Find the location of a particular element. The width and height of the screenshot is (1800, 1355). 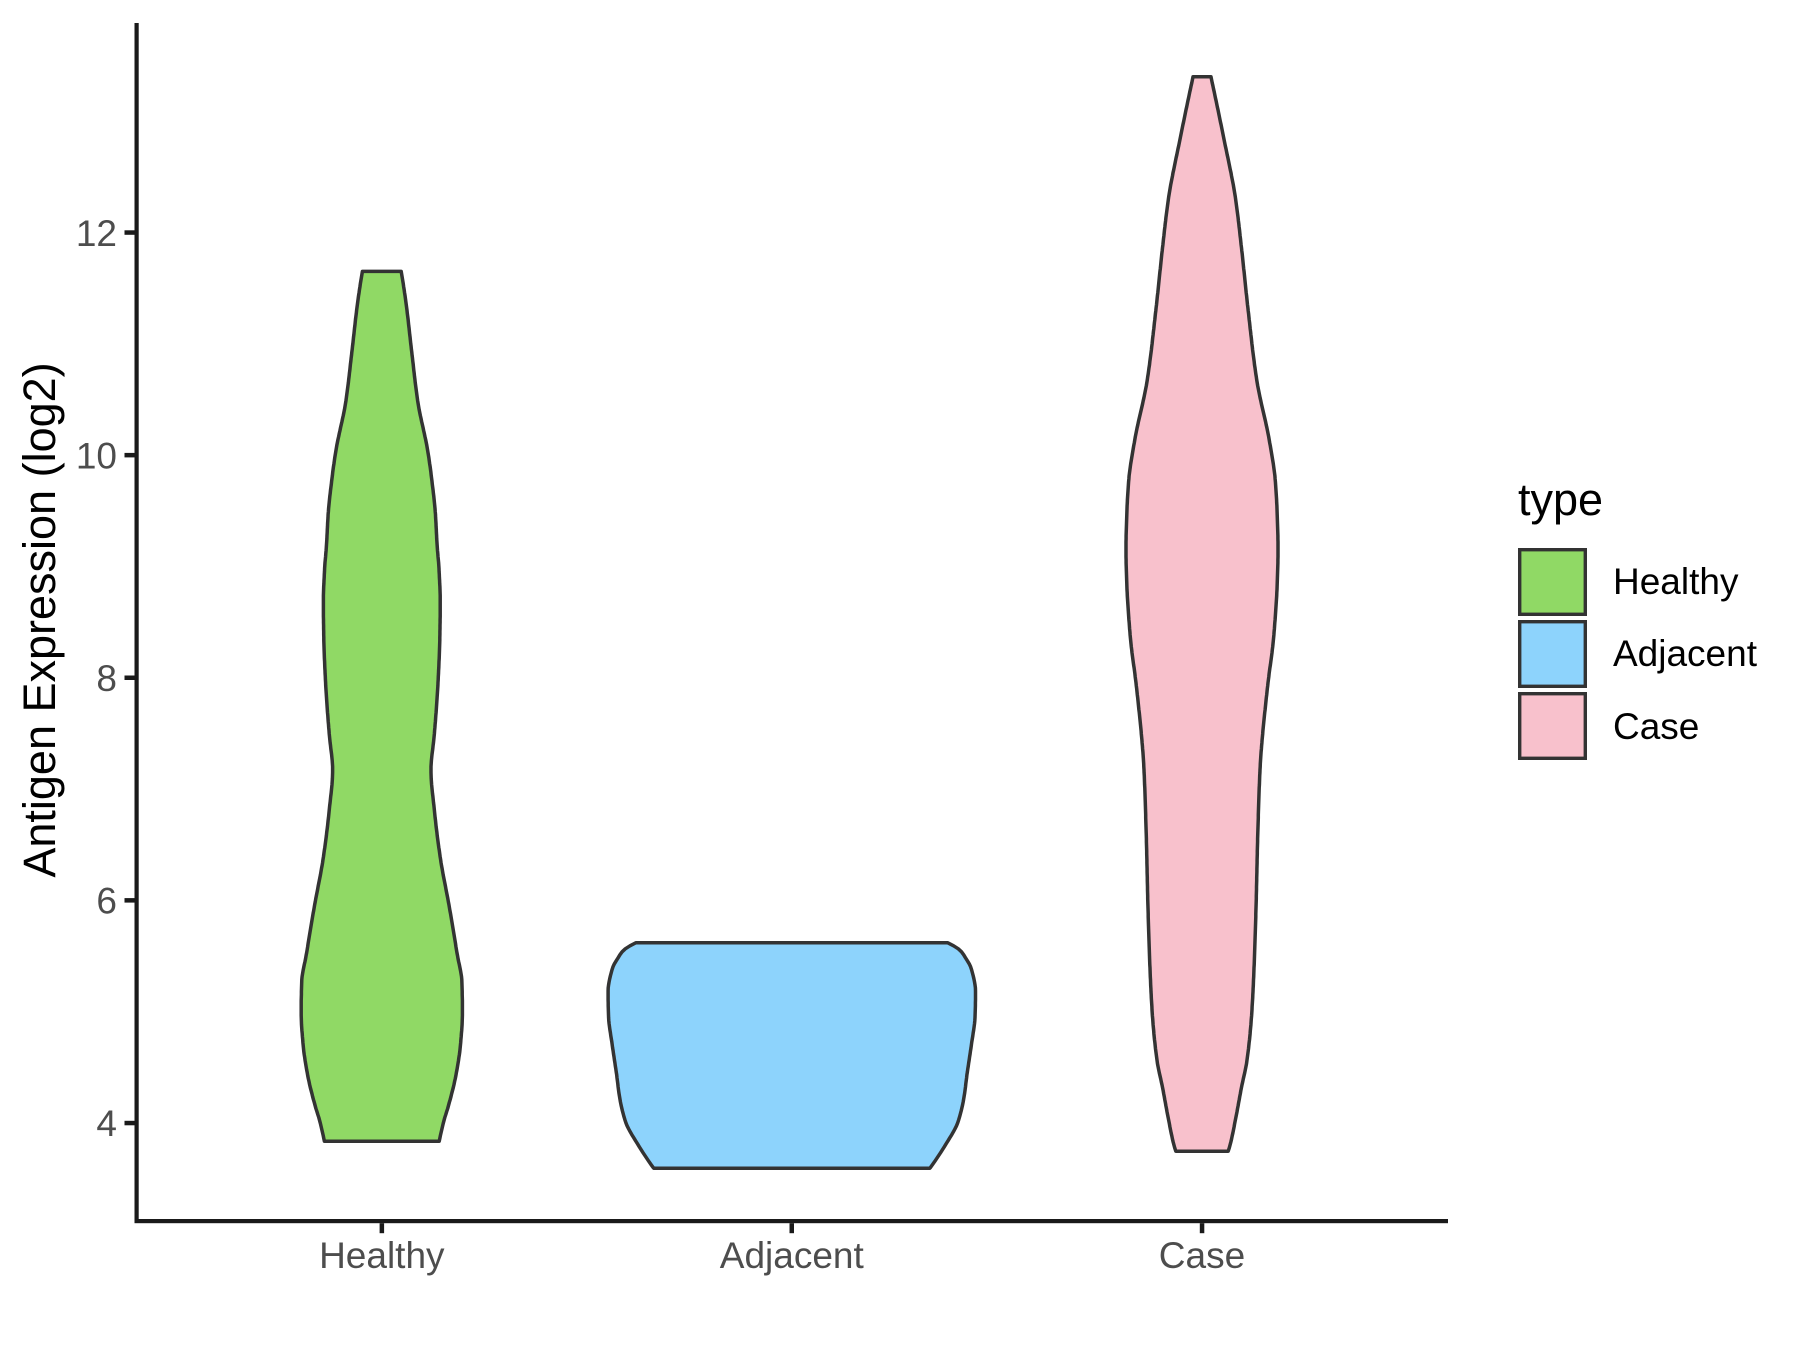

svg-text: 12 is located at coordinates (96, 233).